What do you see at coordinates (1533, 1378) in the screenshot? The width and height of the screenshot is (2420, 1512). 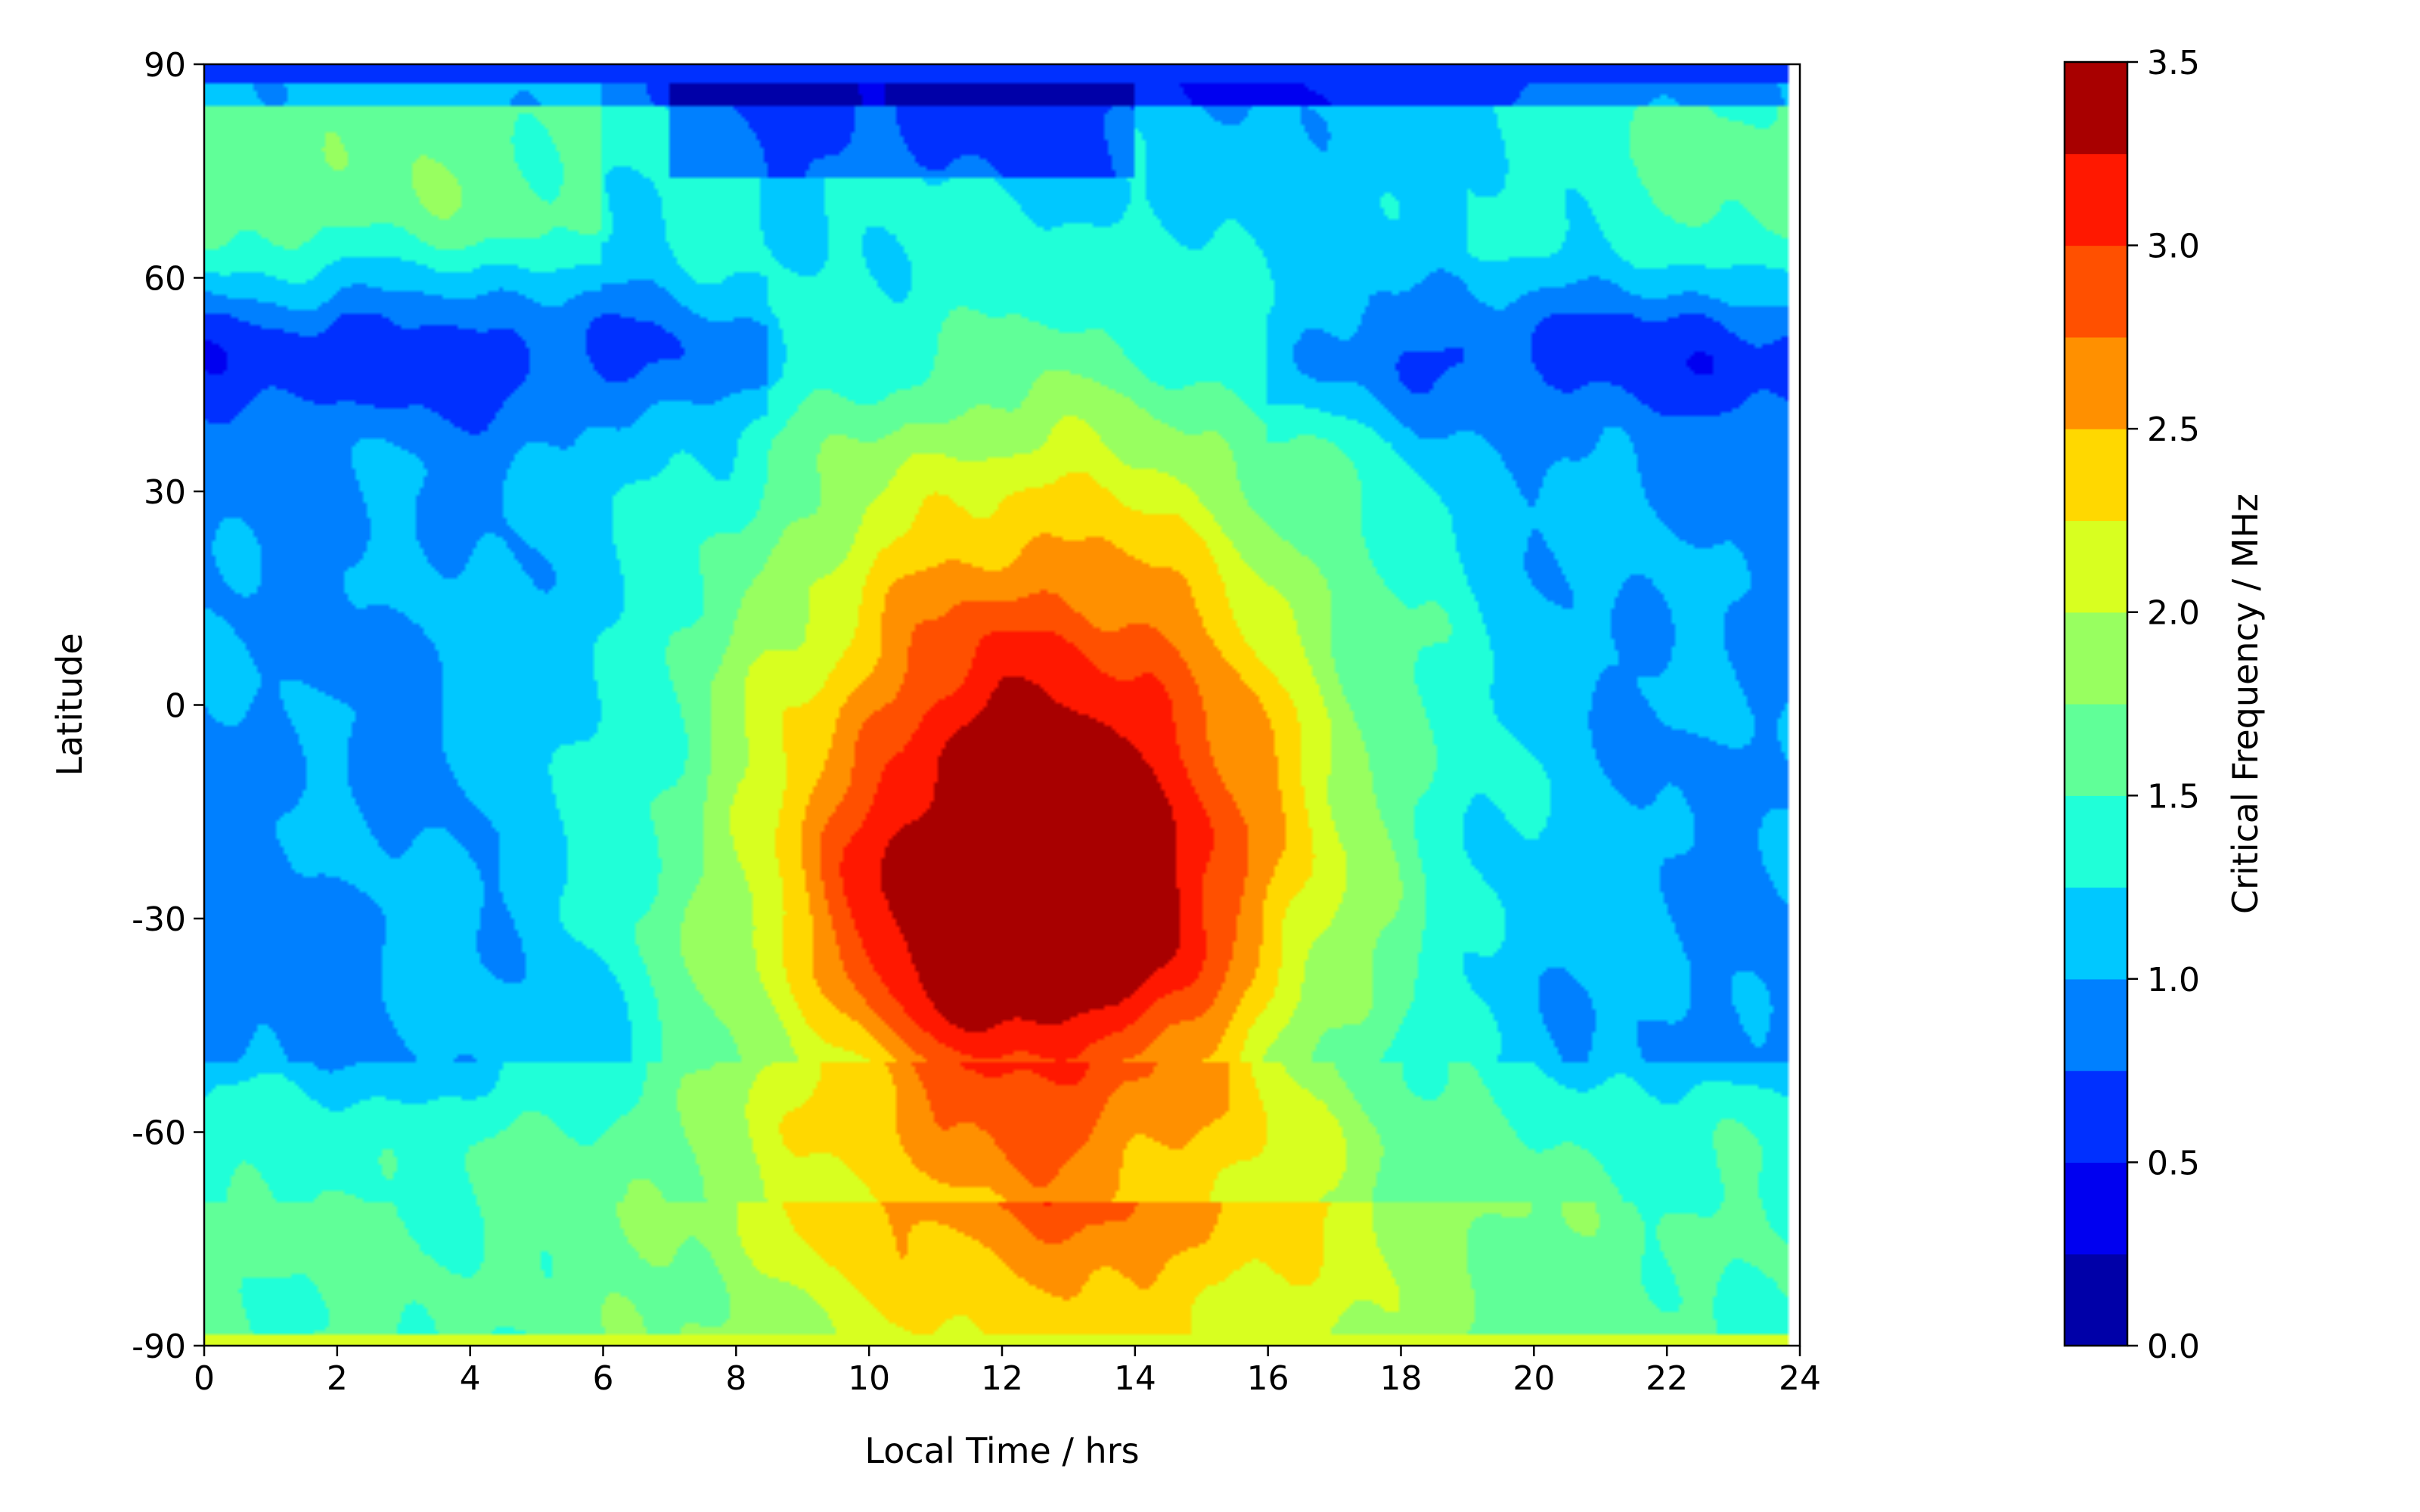 I see `x-tick-label: 20` at bounding box center [1533, 1378].